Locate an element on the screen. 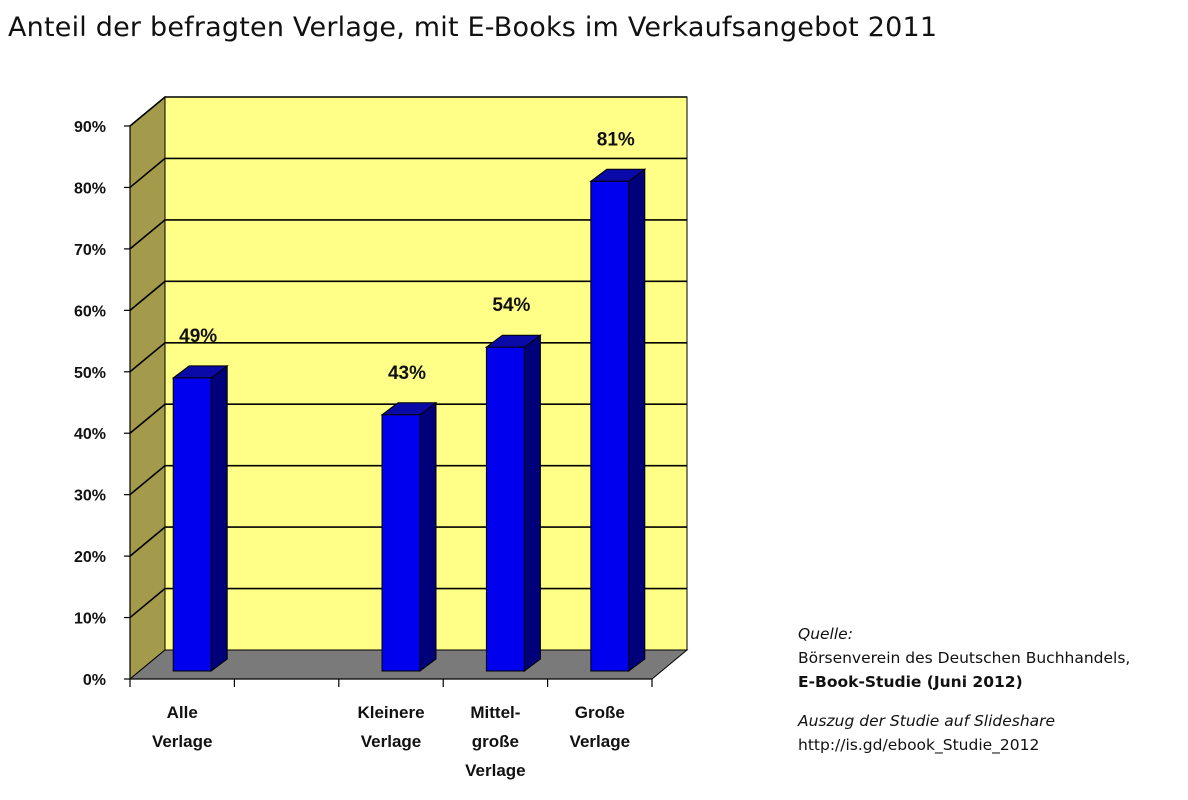 The image size is (1188, 800). y-tick-label: 20% is located at coordinates (90, 557).